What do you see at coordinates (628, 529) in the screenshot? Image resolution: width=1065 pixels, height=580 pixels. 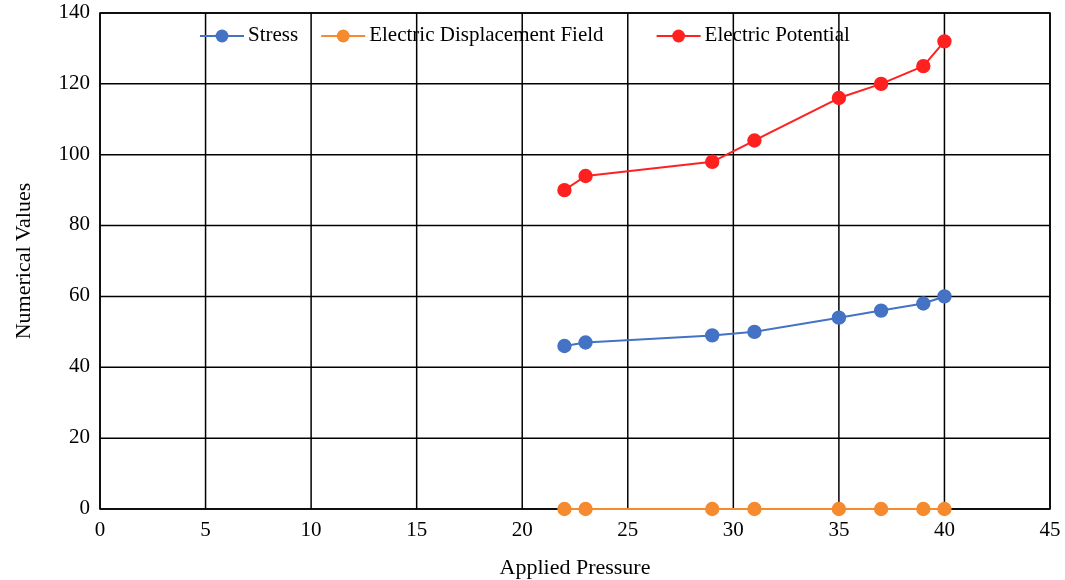 I see `x-tick-label: 25` at bounding box center [628, 529].